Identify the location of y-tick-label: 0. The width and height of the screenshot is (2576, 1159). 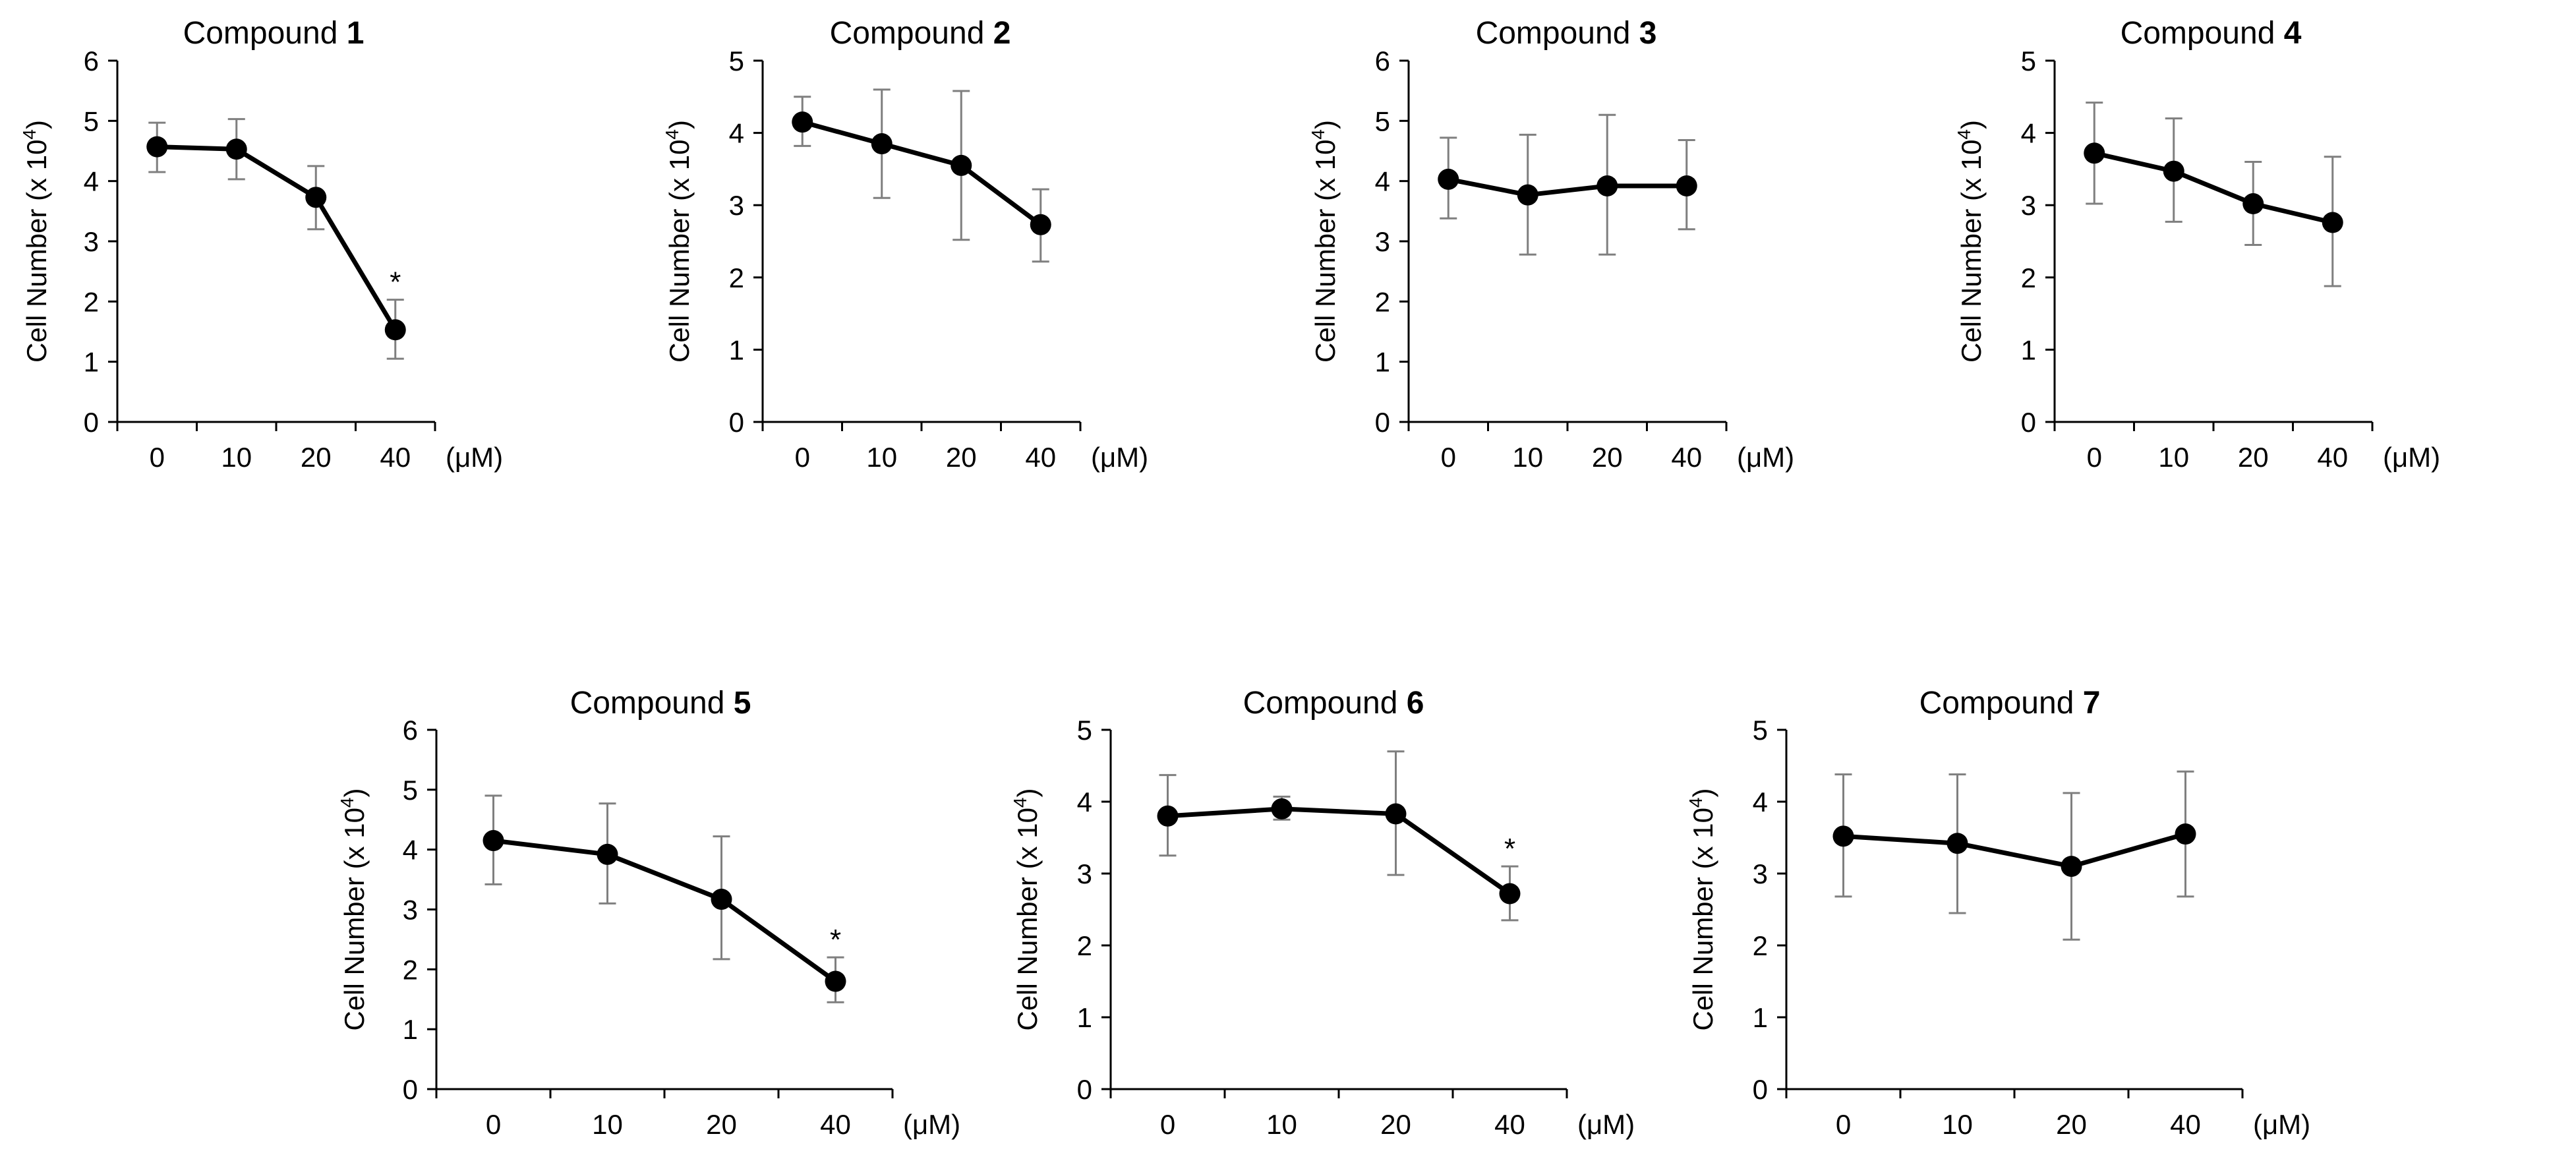
(2029, 423).